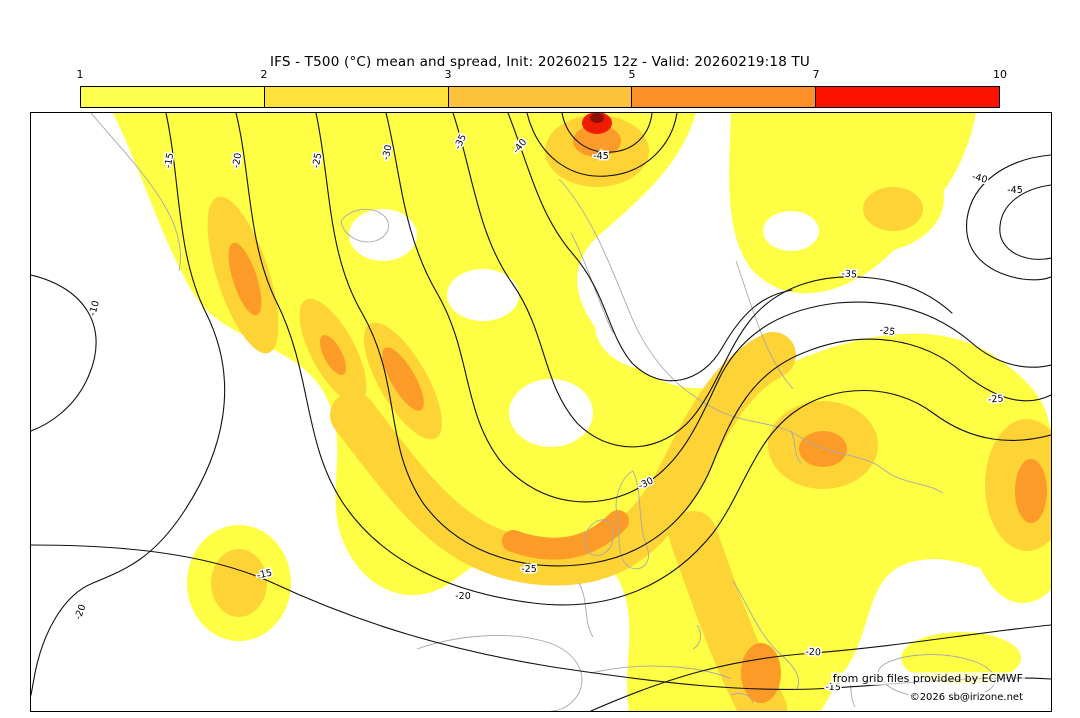  Describe the element at coordinates (632, 74) in the screenshot. I see `colorbar-tick: 5` at that location.